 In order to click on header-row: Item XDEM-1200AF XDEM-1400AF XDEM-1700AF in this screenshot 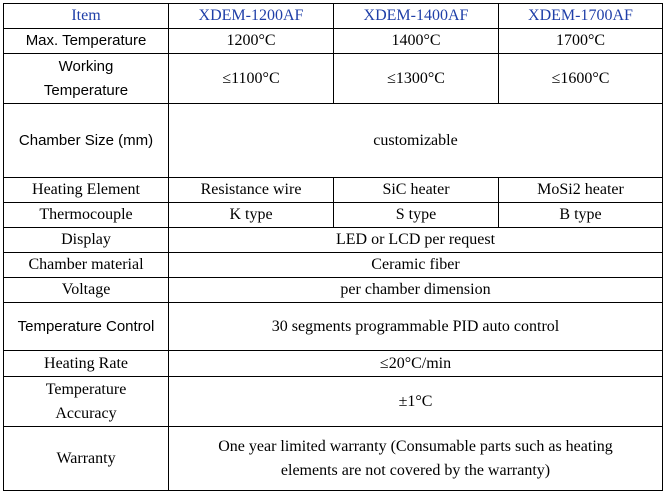, I will do `click(333, 16)`.